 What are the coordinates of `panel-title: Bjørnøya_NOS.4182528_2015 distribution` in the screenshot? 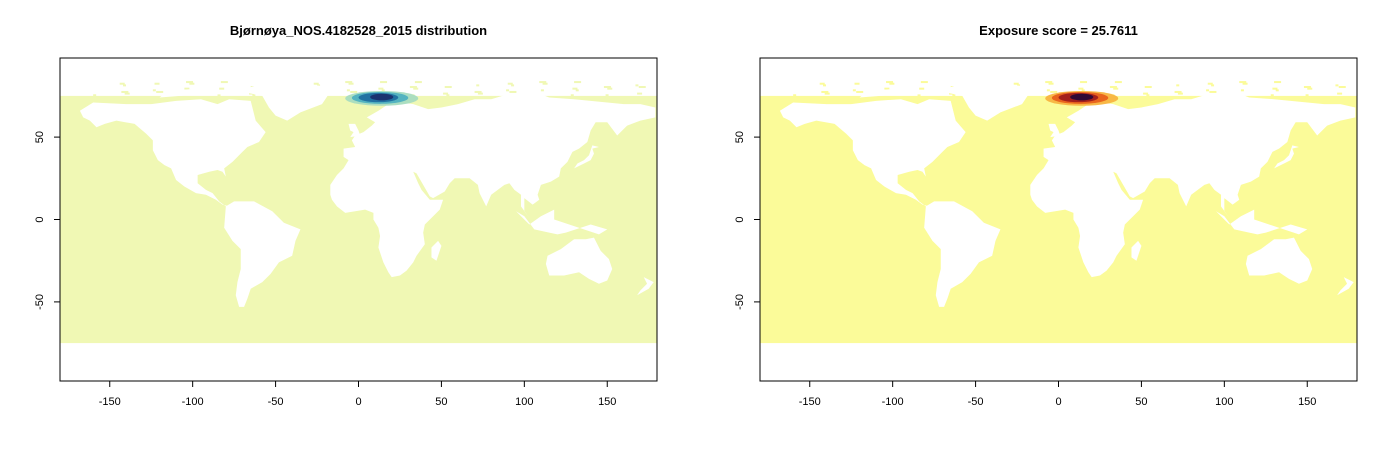 It's located at (358, 30).